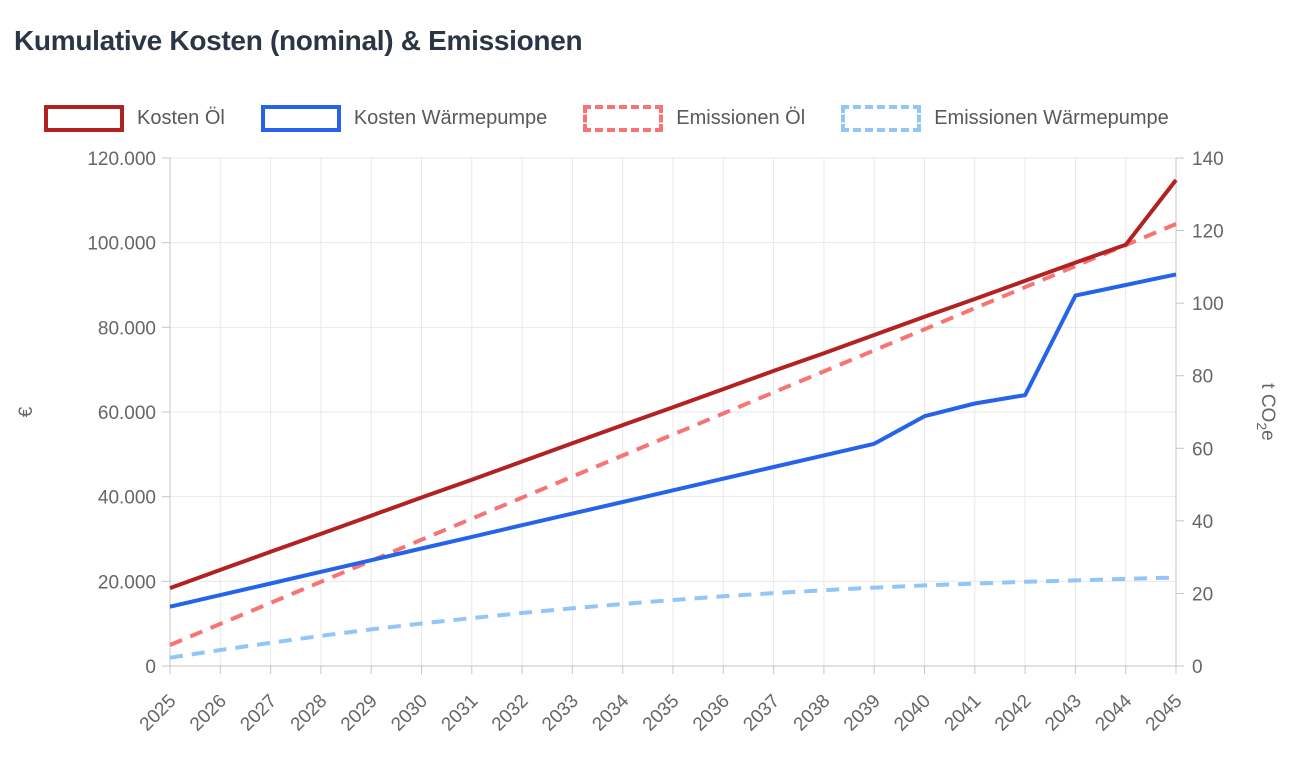 This screenshot has height=783, width=1298. Describe the element at coordinates (127, 582) in the screenshot. I see `y-axis-left-tick-label: 20.000` at that location.